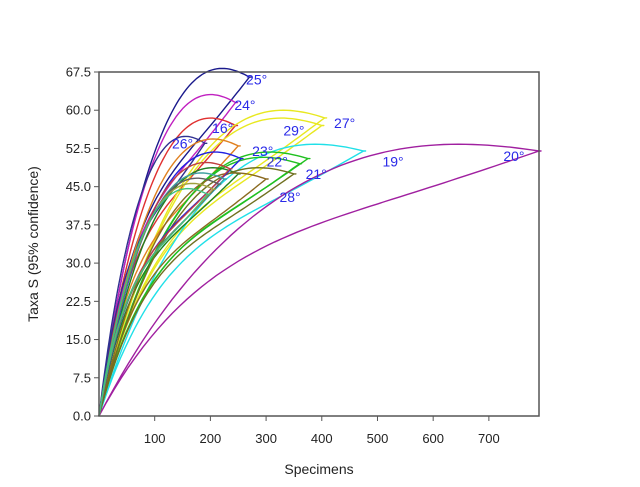  I want to click on series-label-5: 27°, so click(344, 123).